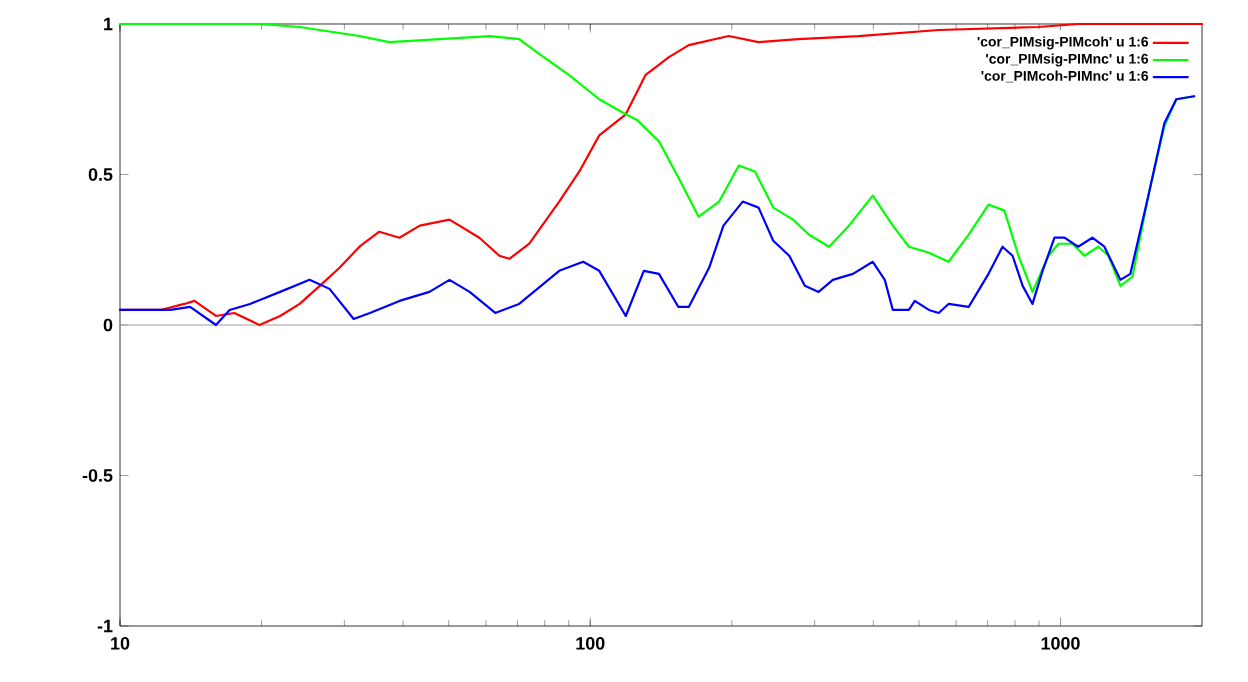 This screenshot has height=682, width=1248. Describe the element at coordinates (100, 174) in the screenshot. I see `y-tick-label: 0.5` at that location.